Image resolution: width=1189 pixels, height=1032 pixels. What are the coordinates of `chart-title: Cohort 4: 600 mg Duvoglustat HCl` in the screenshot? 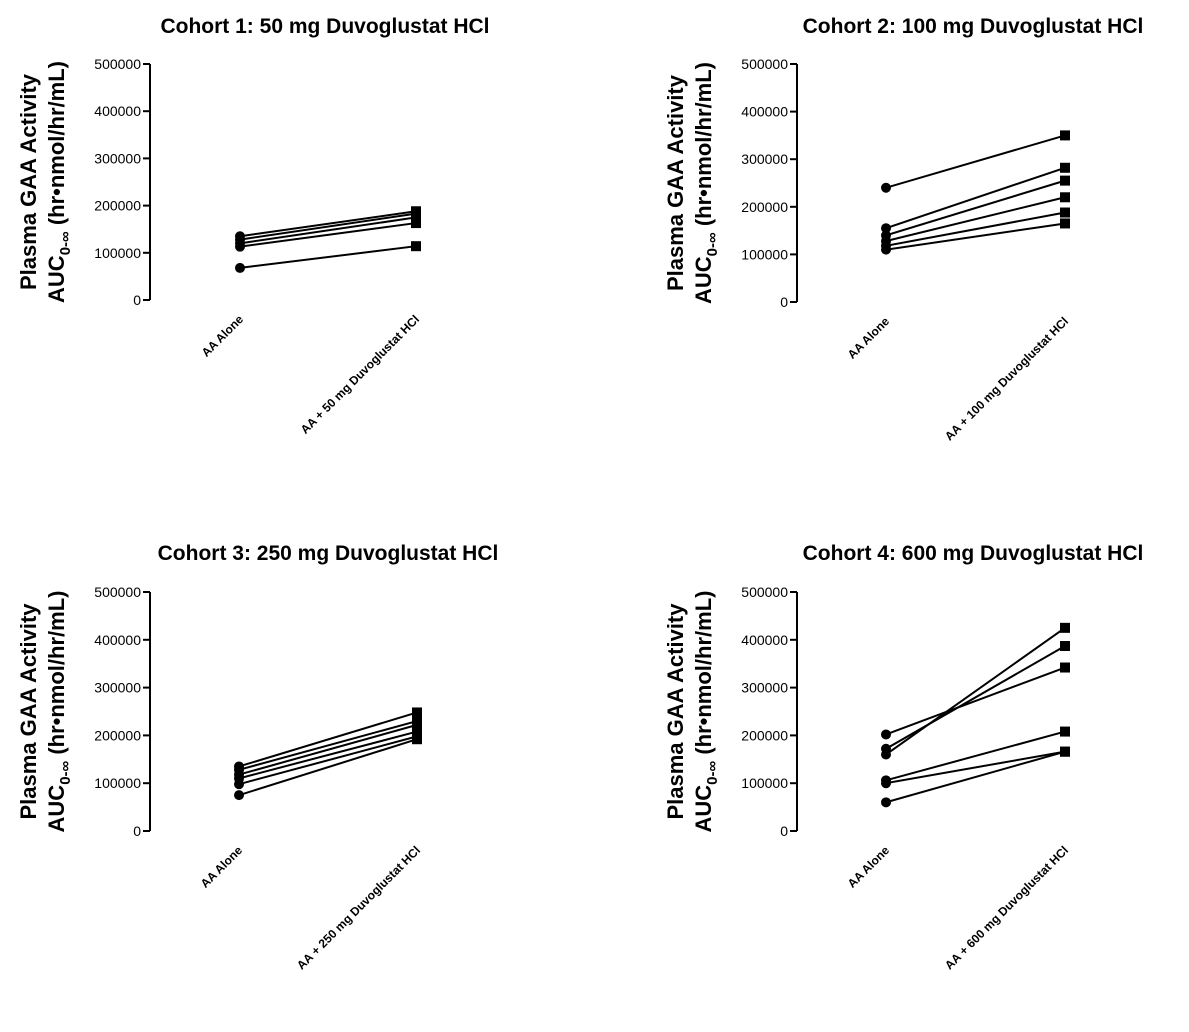 It's located at (973, 553).